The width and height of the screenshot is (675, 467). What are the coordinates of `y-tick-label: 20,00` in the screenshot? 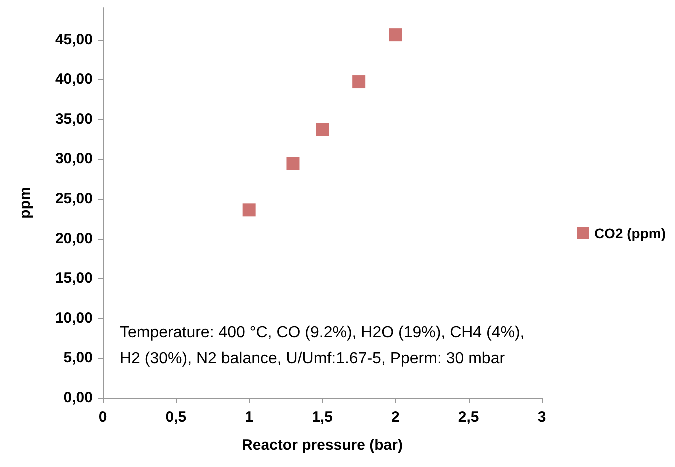 It's located at (74, 239).